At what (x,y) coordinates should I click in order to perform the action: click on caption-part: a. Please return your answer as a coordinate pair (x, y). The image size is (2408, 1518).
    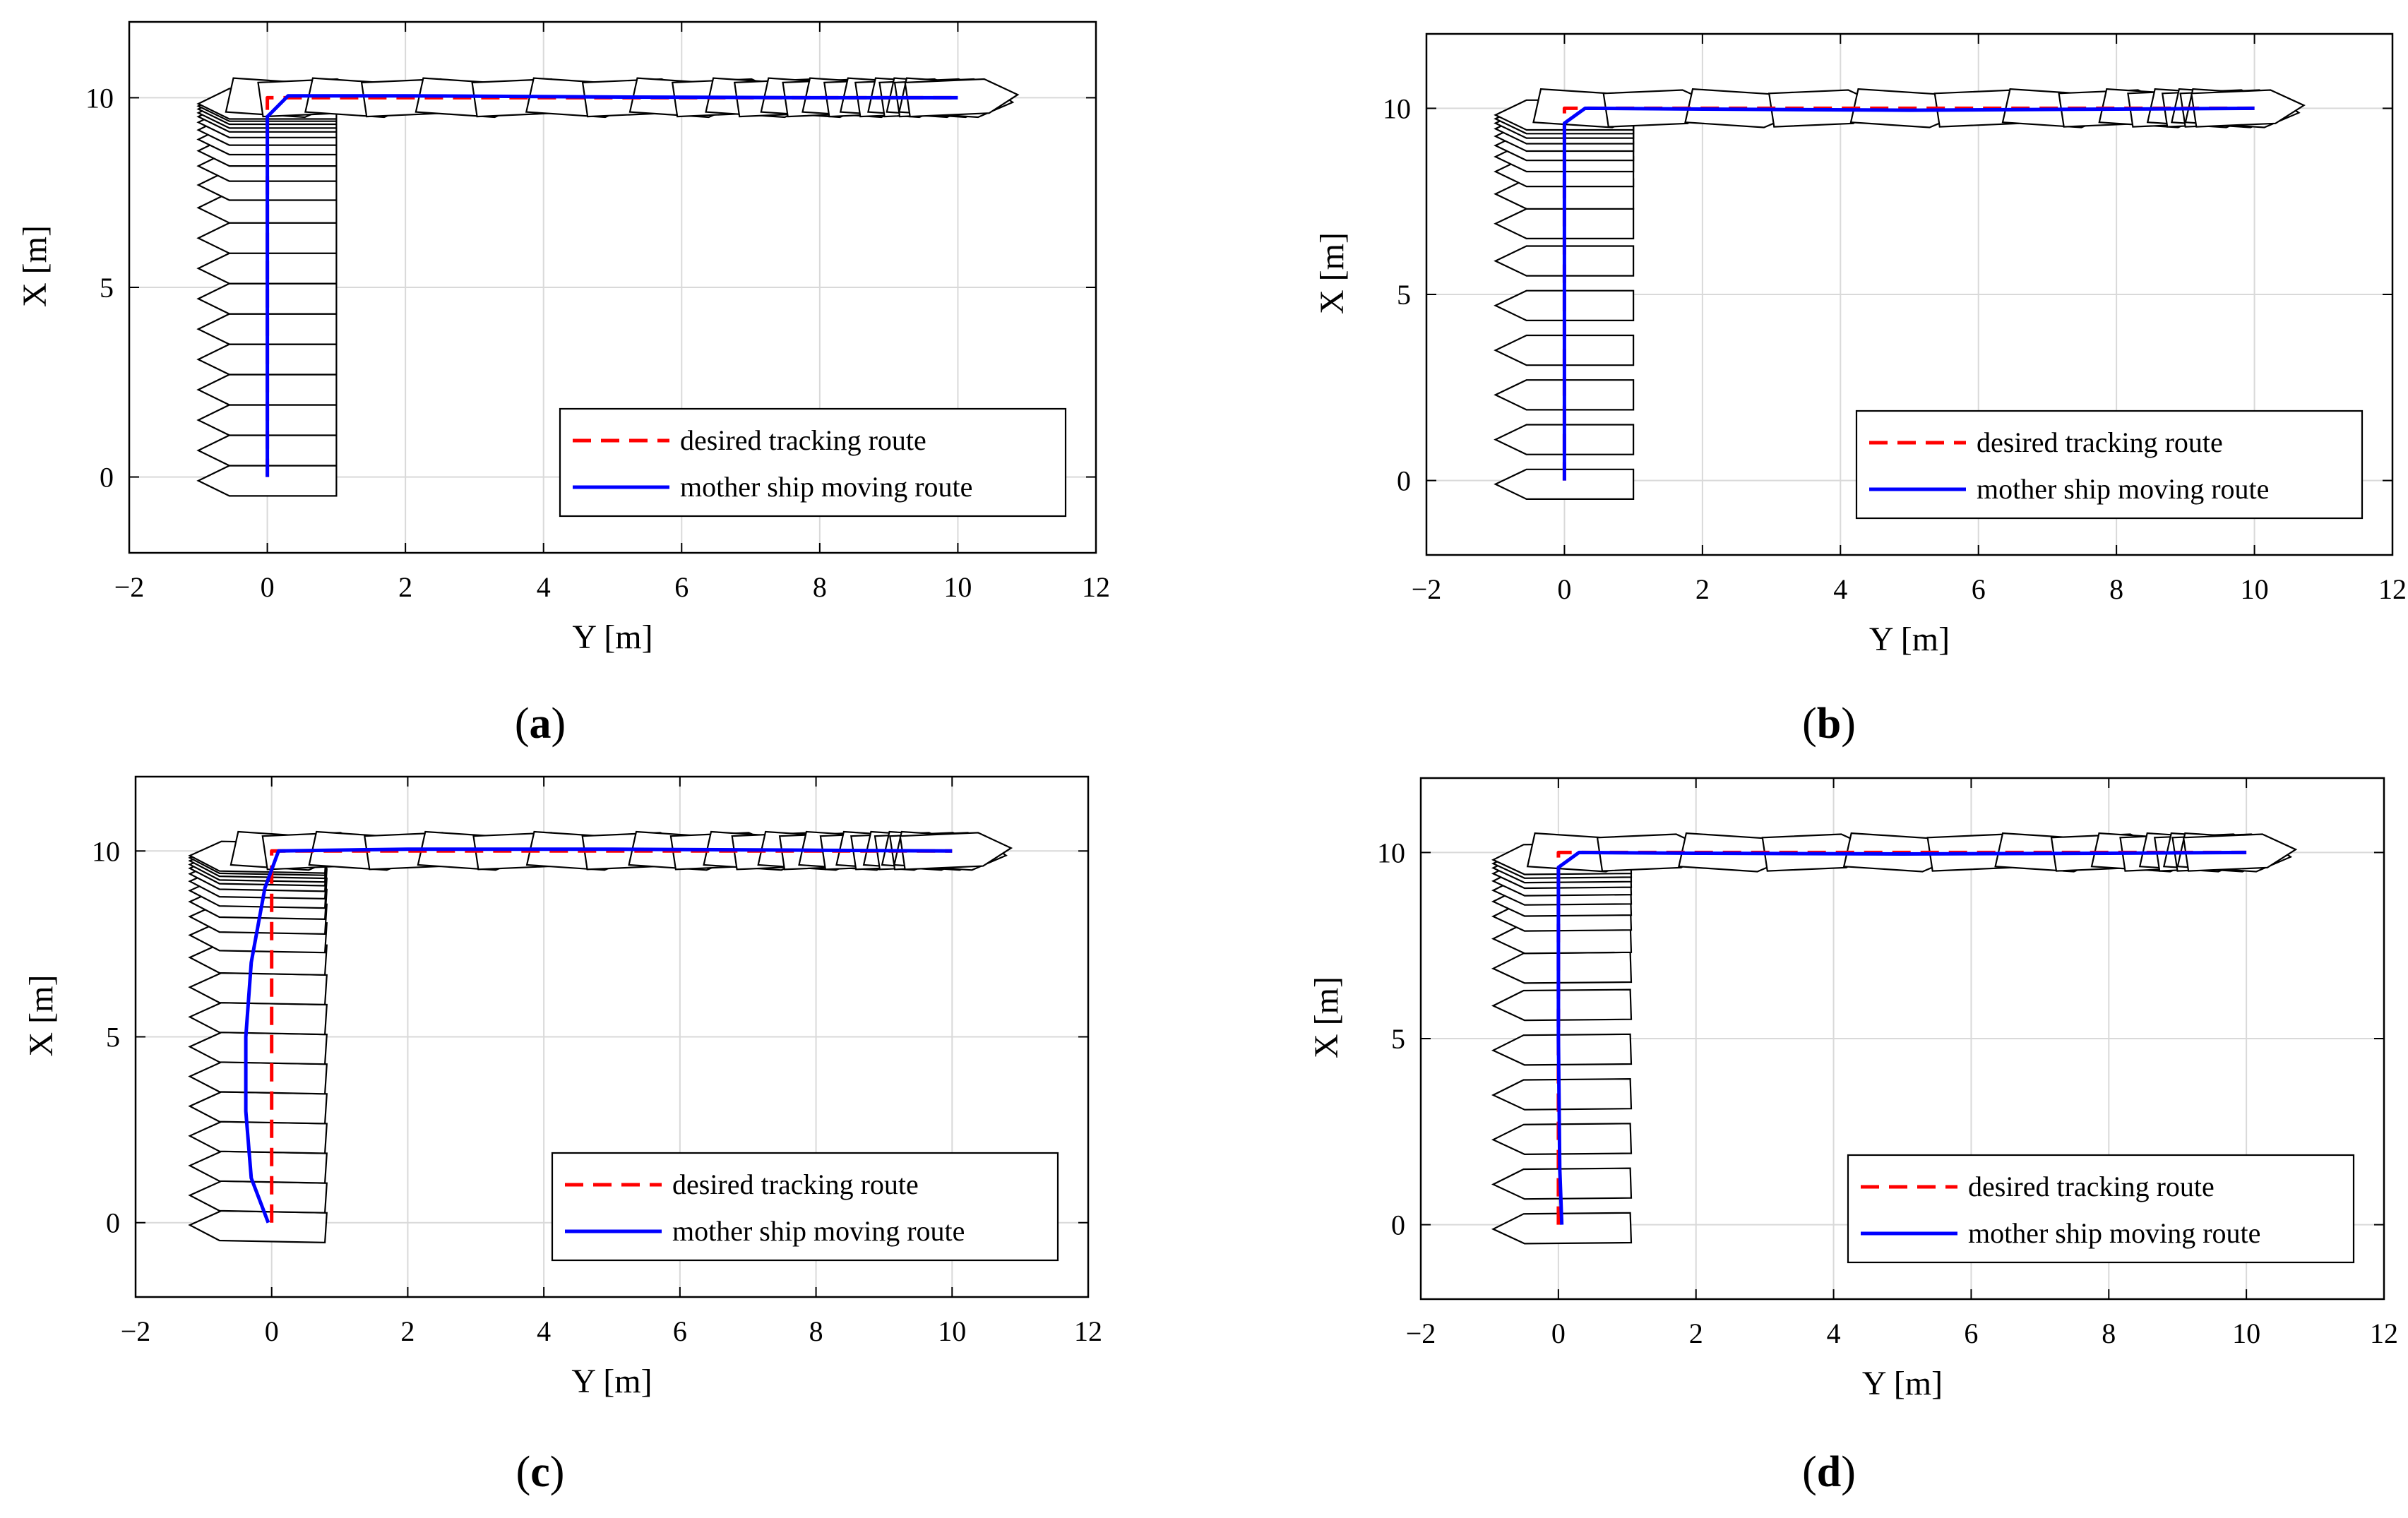
    Looking at the image, I should click on (541, 724).